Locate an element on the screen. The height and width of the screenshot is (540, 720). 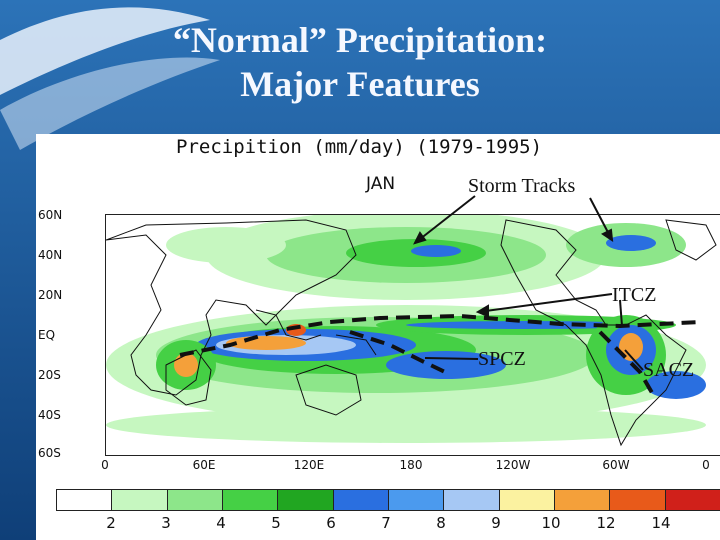
legend-label: 3 is located at coordinates (166, 523).